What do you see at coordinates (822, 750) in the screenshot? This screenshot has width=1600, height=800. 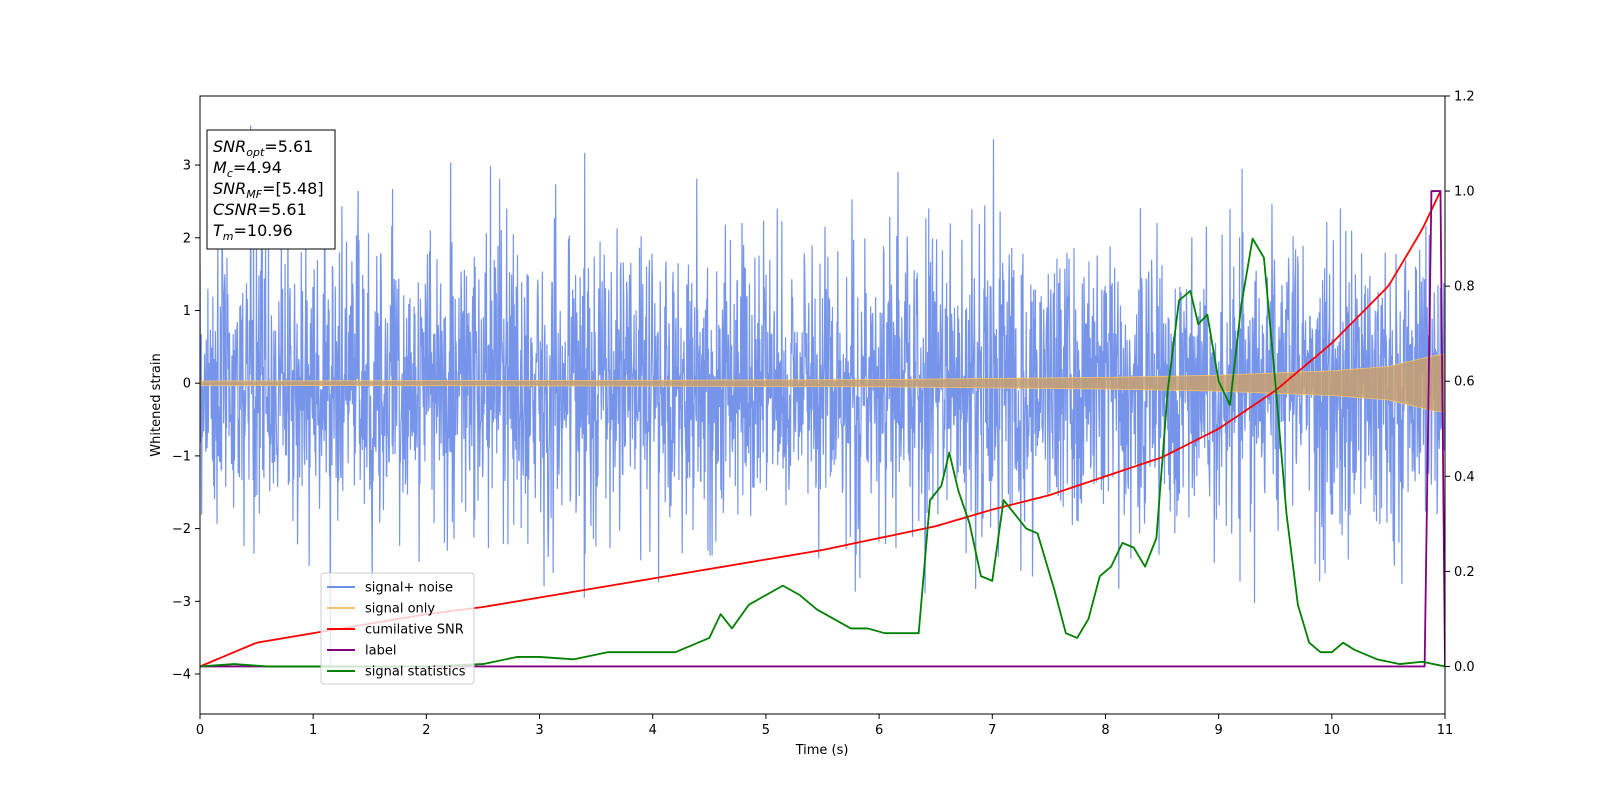 I see `x-axis-title: Time (s)` at bounding box center [822, 750].